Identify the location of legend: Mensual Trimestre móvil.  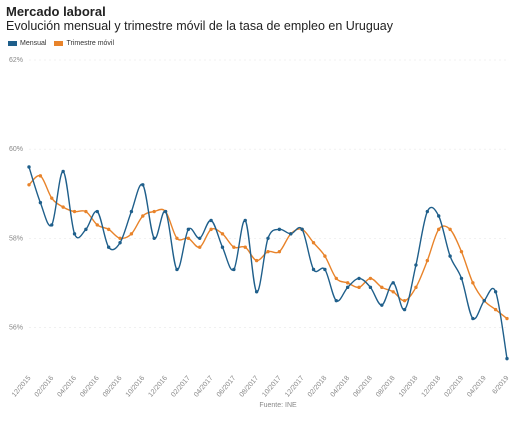
(61, 43).